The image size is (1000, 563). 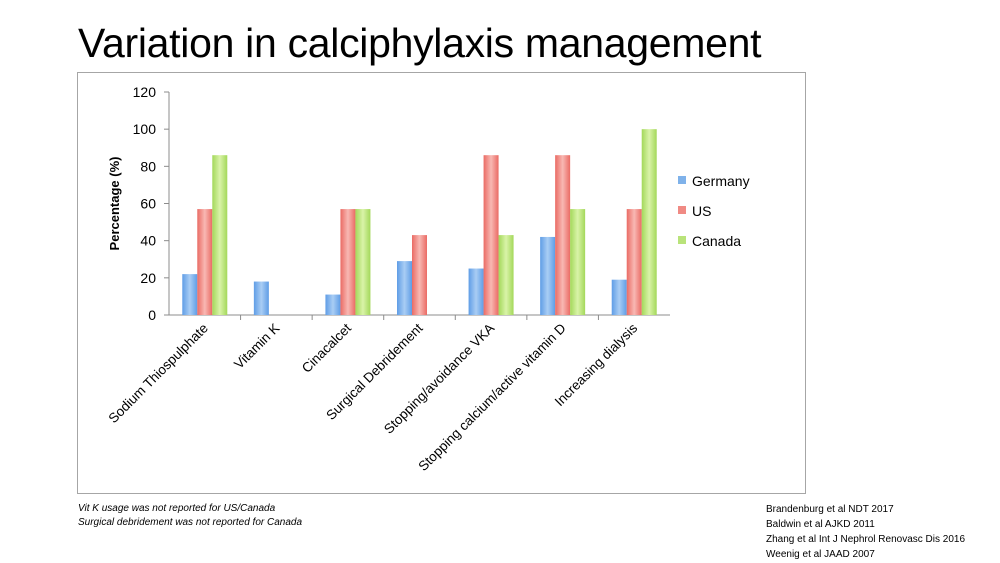 I want to click on y-tick-label: 0, so click(x=152, y=315).